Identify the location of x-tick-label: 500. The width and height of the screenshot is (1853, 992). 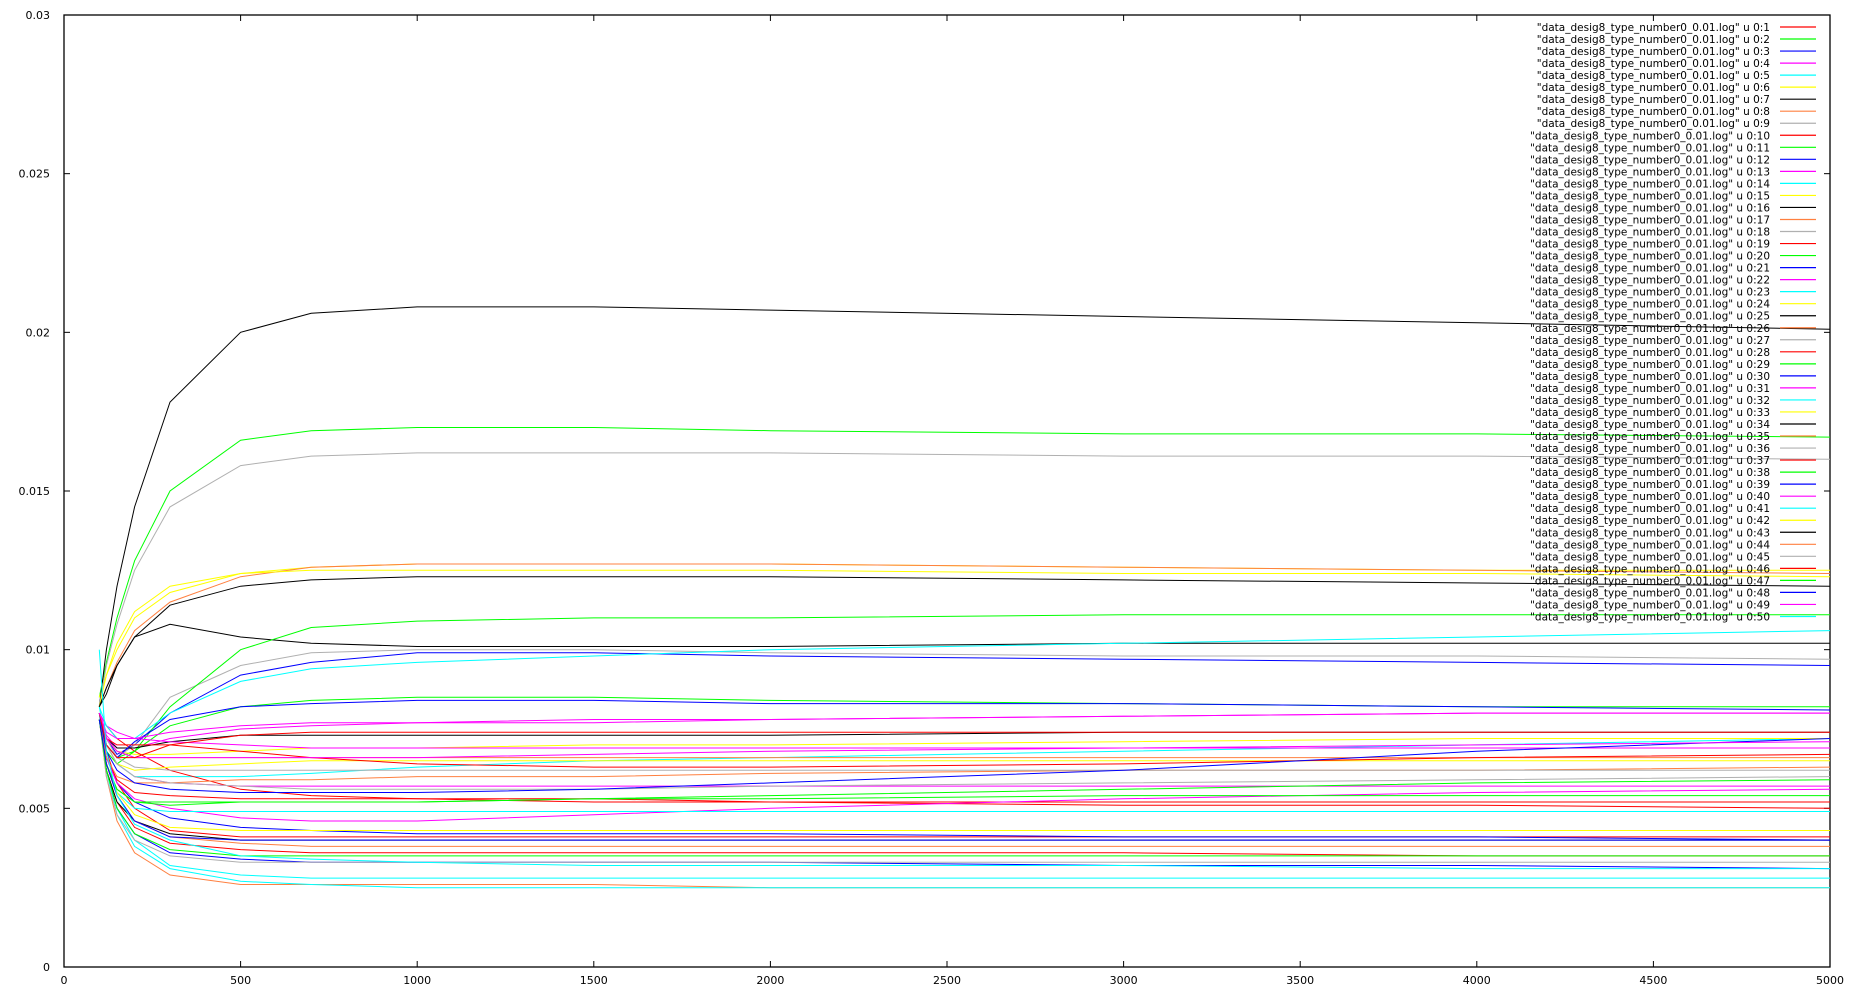
(240, 980).